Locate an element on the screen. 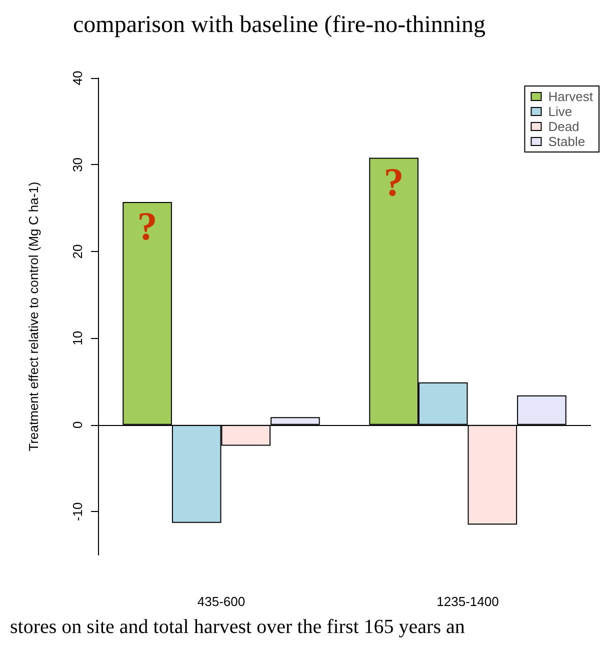  y-tick-label: 30 is located at coordinates (77, 164).